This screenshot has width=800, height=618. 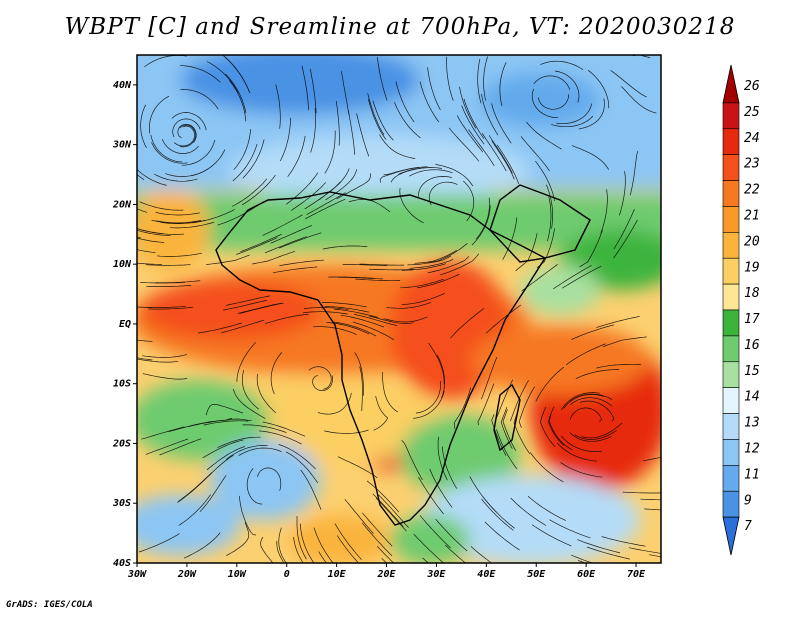 What do you see at coordinates (752, 423) in the screenshot?
I see `colorbar-label: 13` at bounding box center [752, 423].